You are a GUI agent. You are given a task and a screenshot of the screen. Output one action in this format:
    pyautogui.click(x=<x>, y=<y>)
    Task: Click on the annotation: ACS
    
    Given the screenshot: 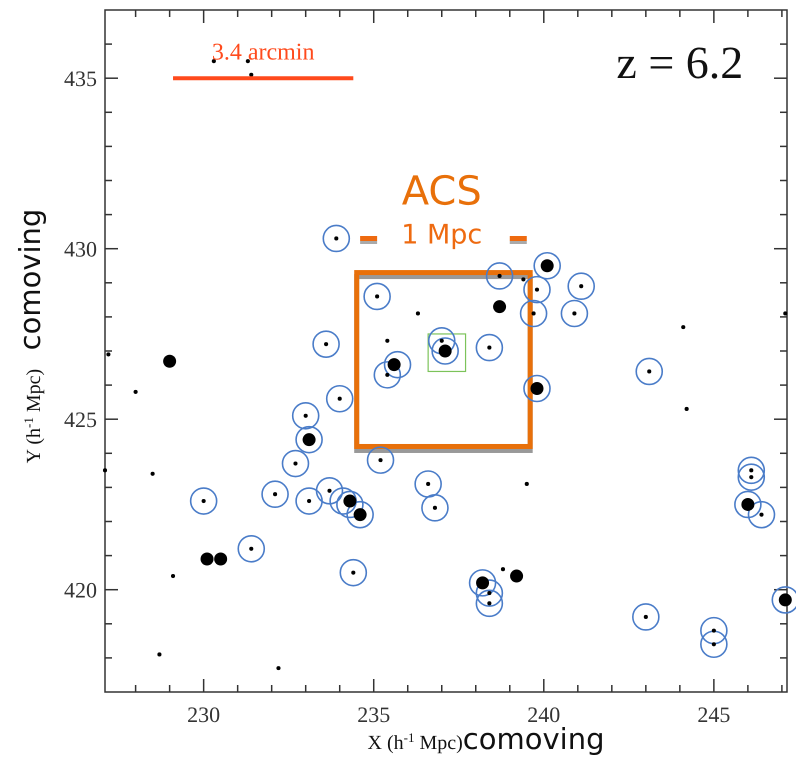 What is the action you would take?
    pyautogui.click(x=442, y=191)
    